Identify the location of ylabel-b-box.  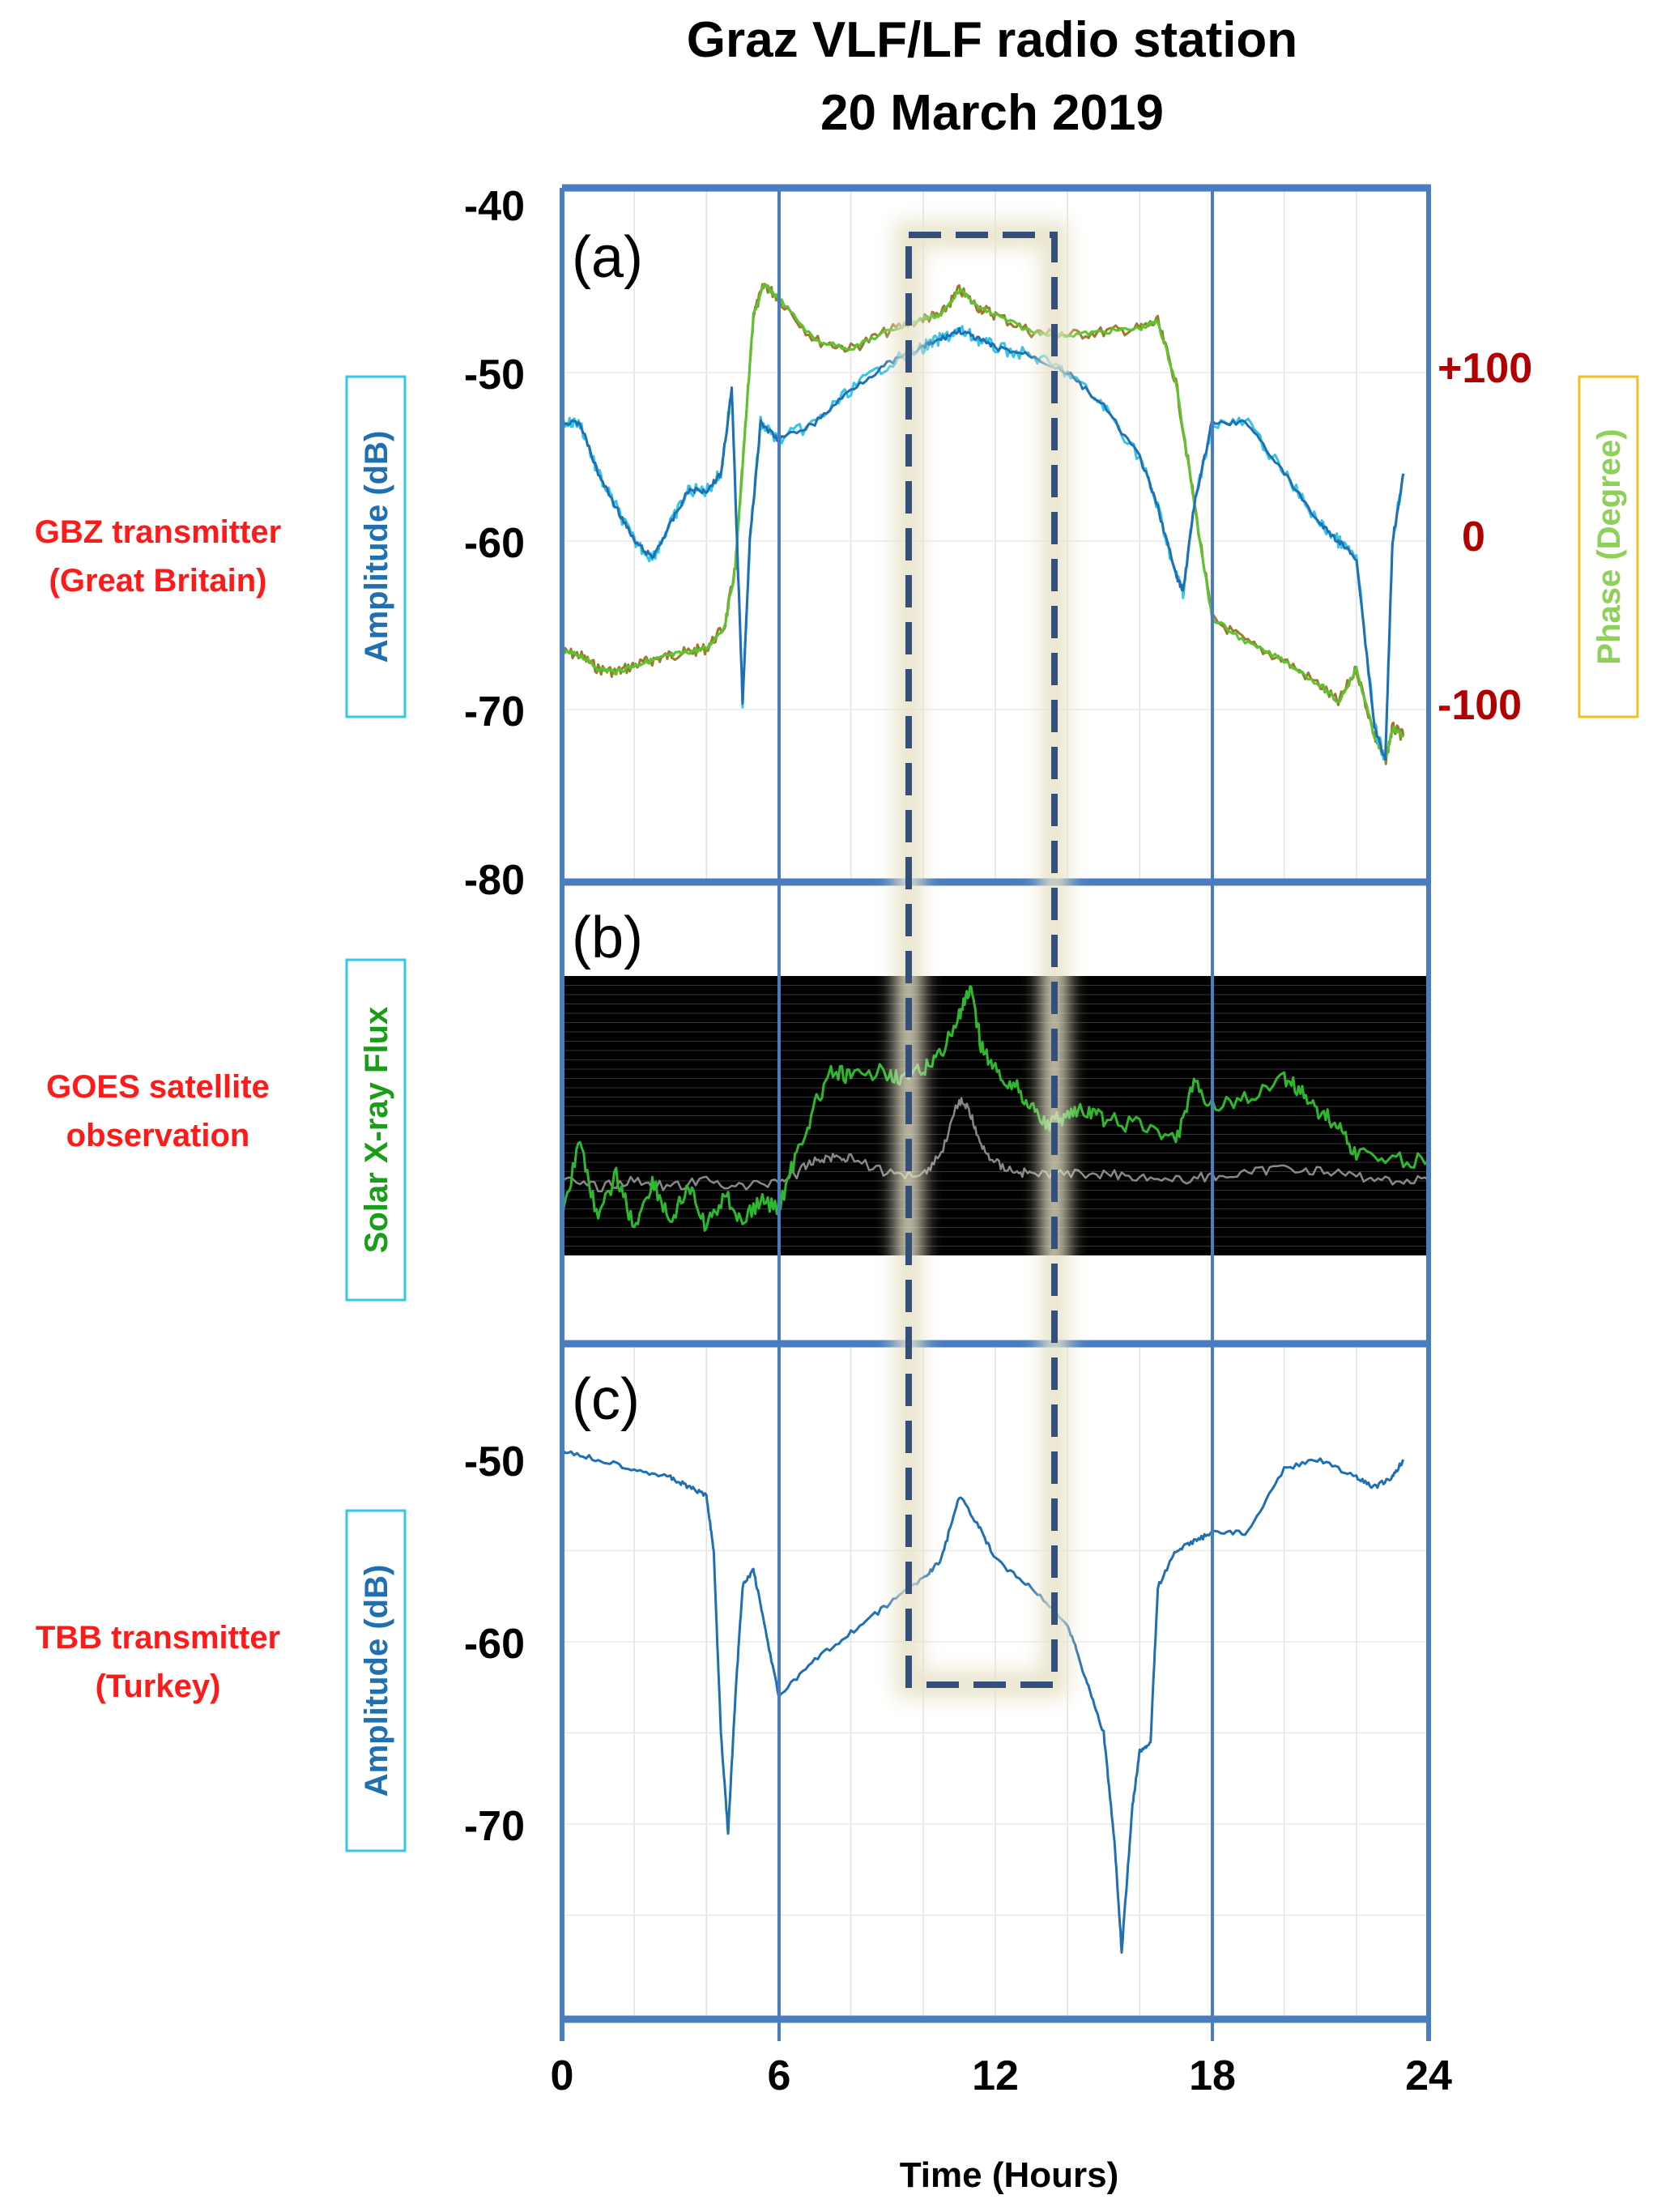
(376, 1130).